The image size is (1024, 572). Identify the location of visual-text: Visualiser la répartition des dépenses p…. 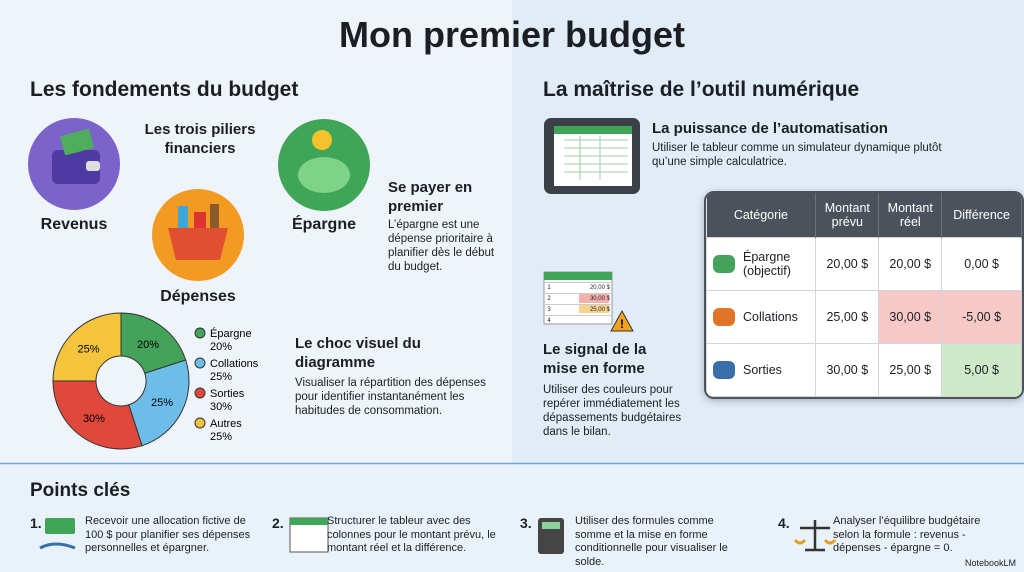
(390, 397).